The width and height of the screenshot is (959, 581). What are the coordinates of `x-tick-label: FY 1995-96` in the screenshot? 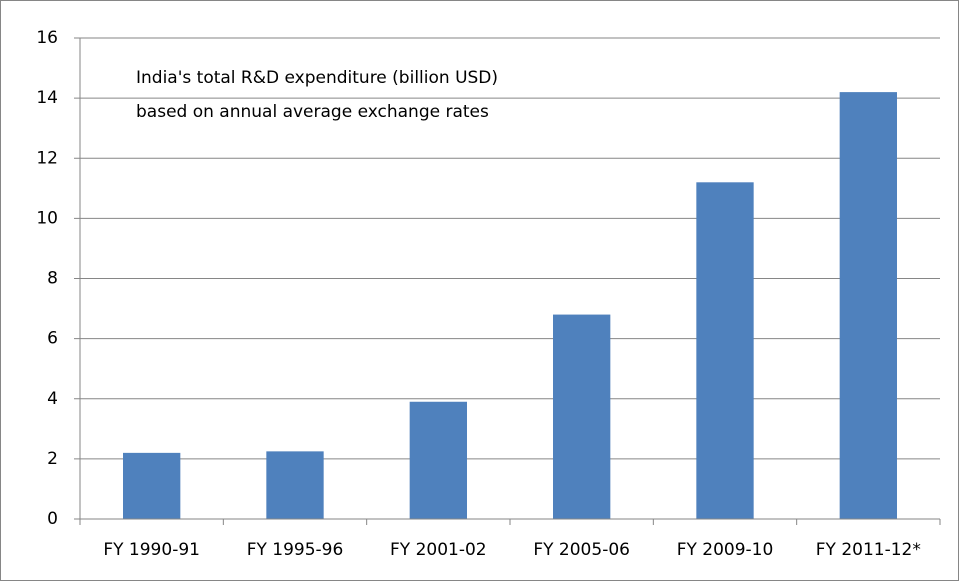 It's located at (295, 550).